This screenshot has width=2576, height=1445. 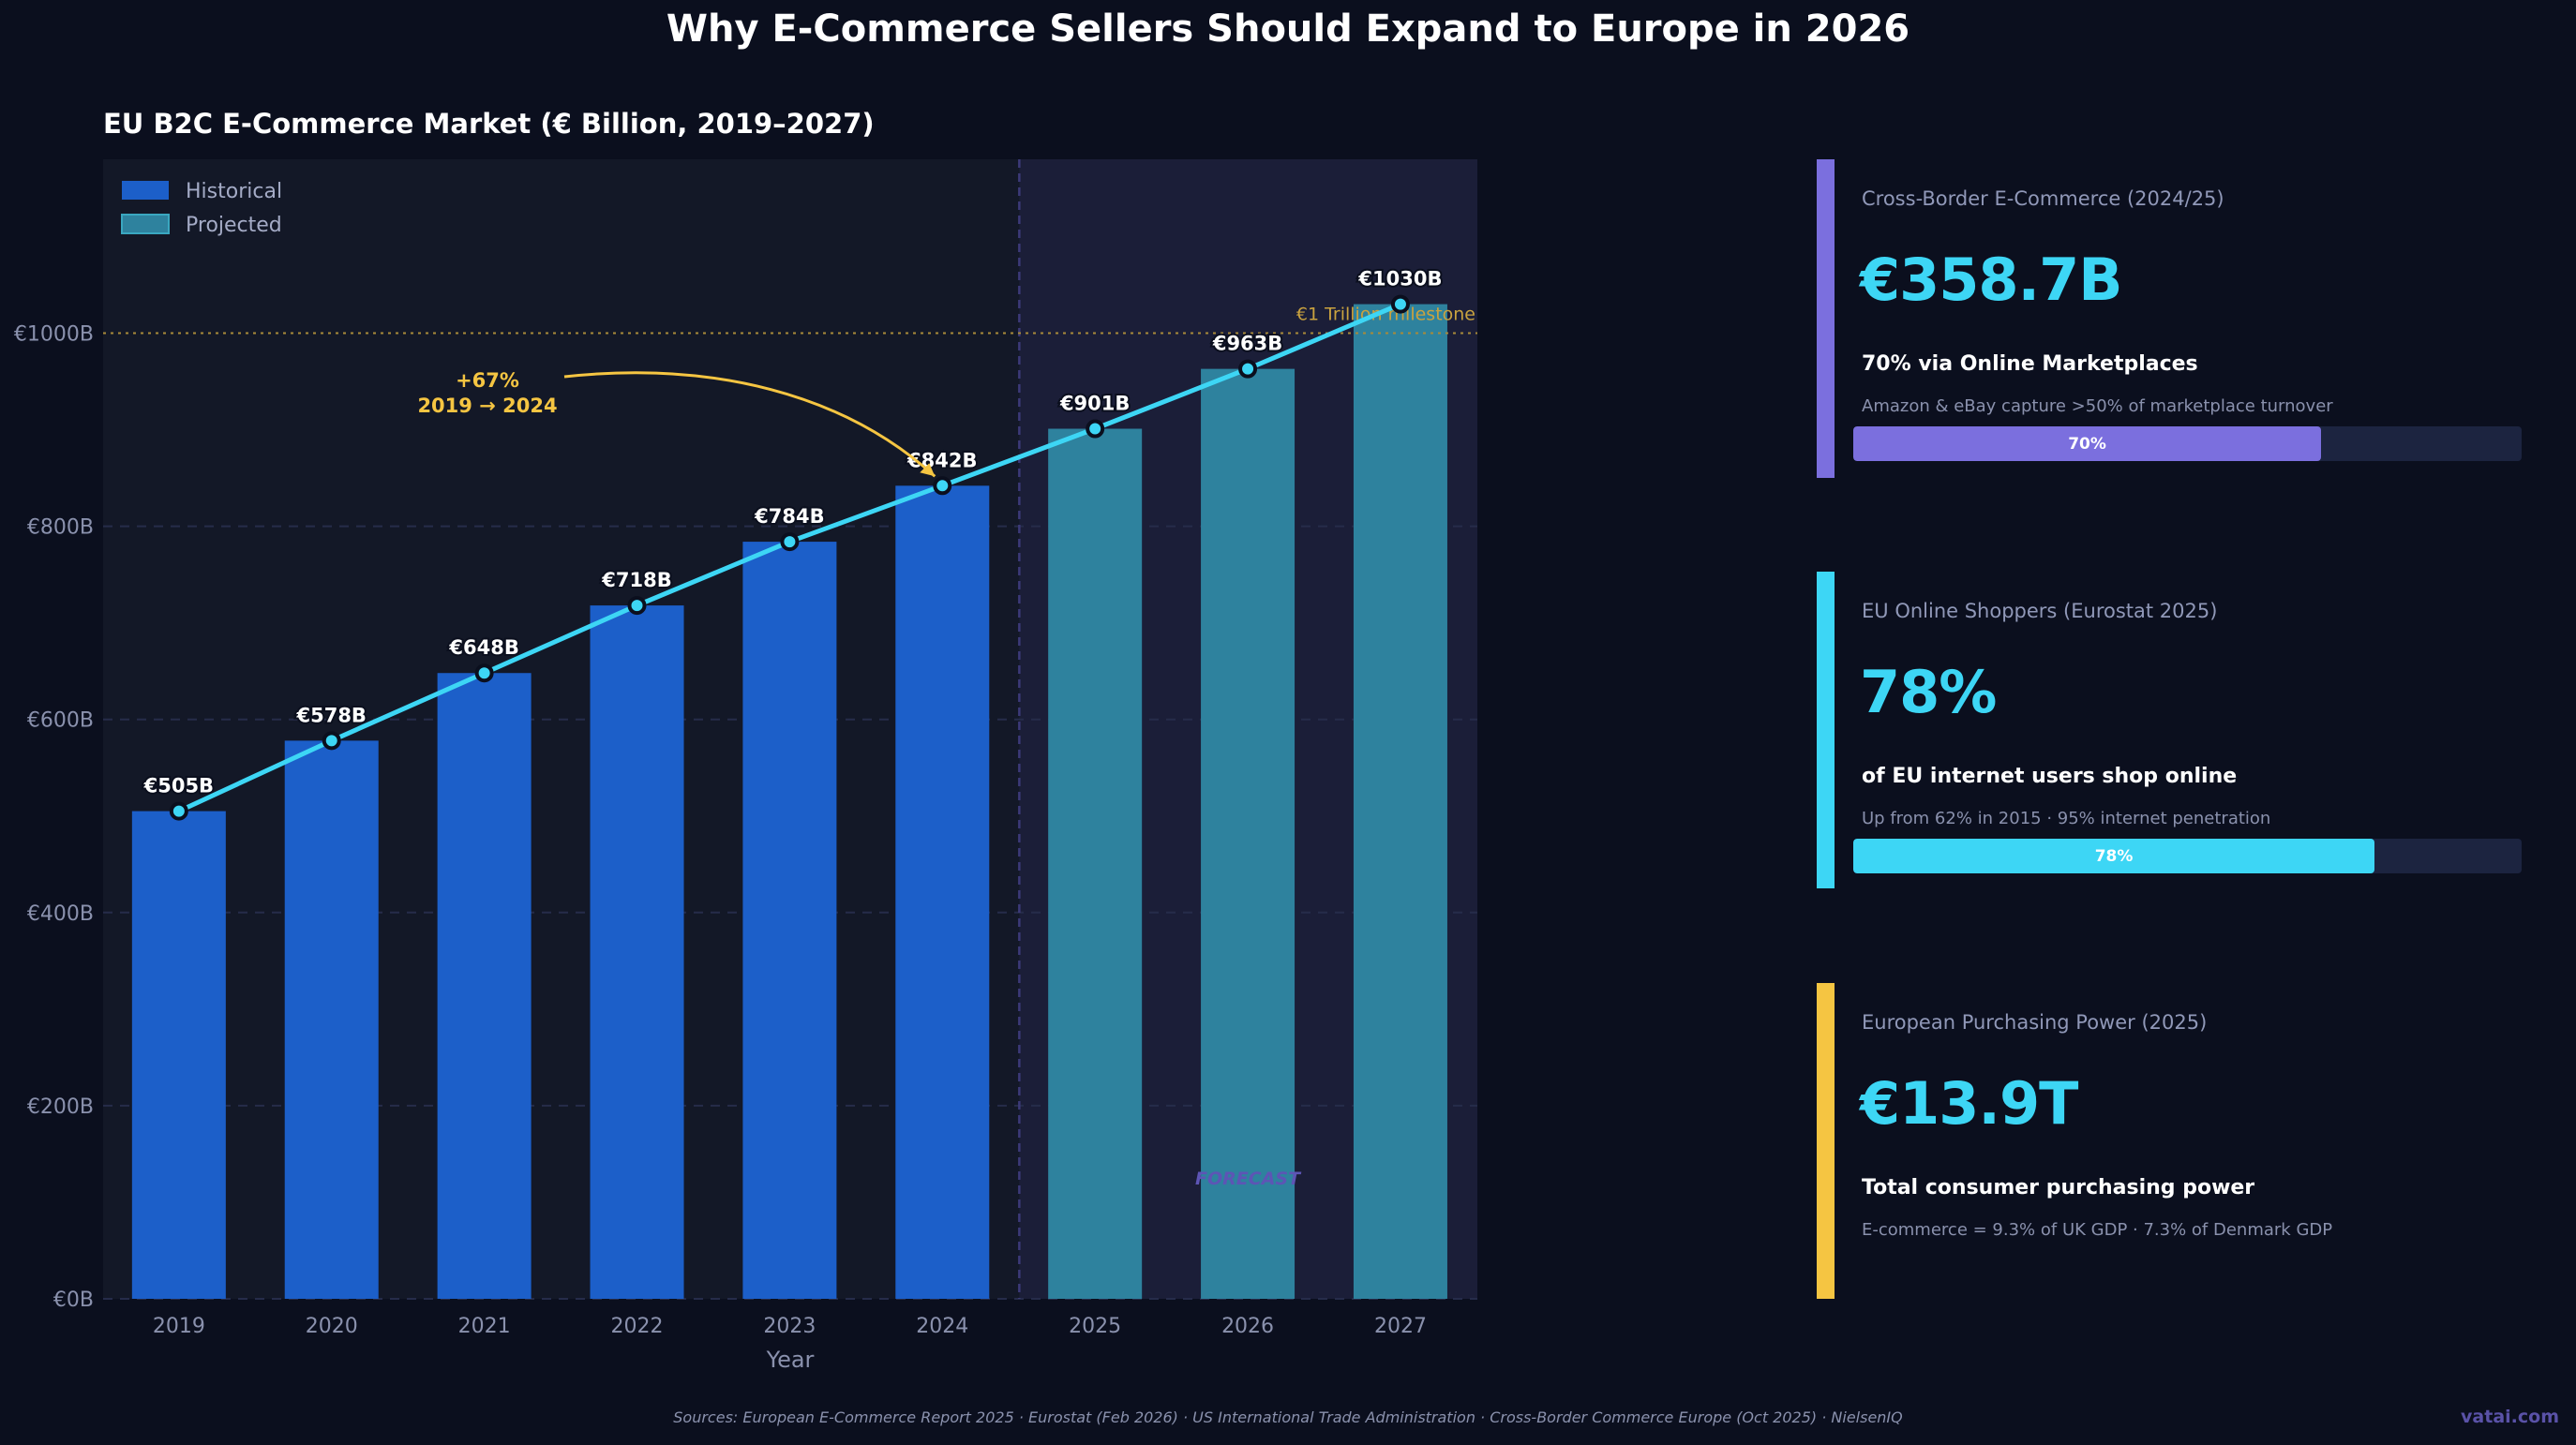 What do you see at coordinates (1094, 404) in the screenshot?
I see `data-label: €901B` at bounding box center [1094, 404].